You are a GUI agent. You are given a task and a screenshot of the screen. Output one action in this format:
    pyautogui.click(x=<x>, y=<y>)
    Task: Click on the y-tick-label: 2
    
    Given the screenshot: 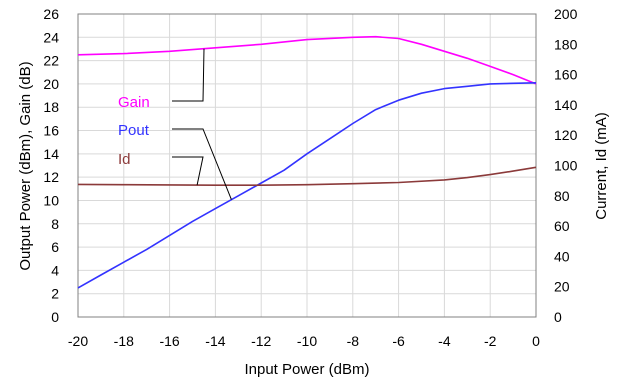 What is the action you would take?
    pyautogui.click(x=55, y=294)
    